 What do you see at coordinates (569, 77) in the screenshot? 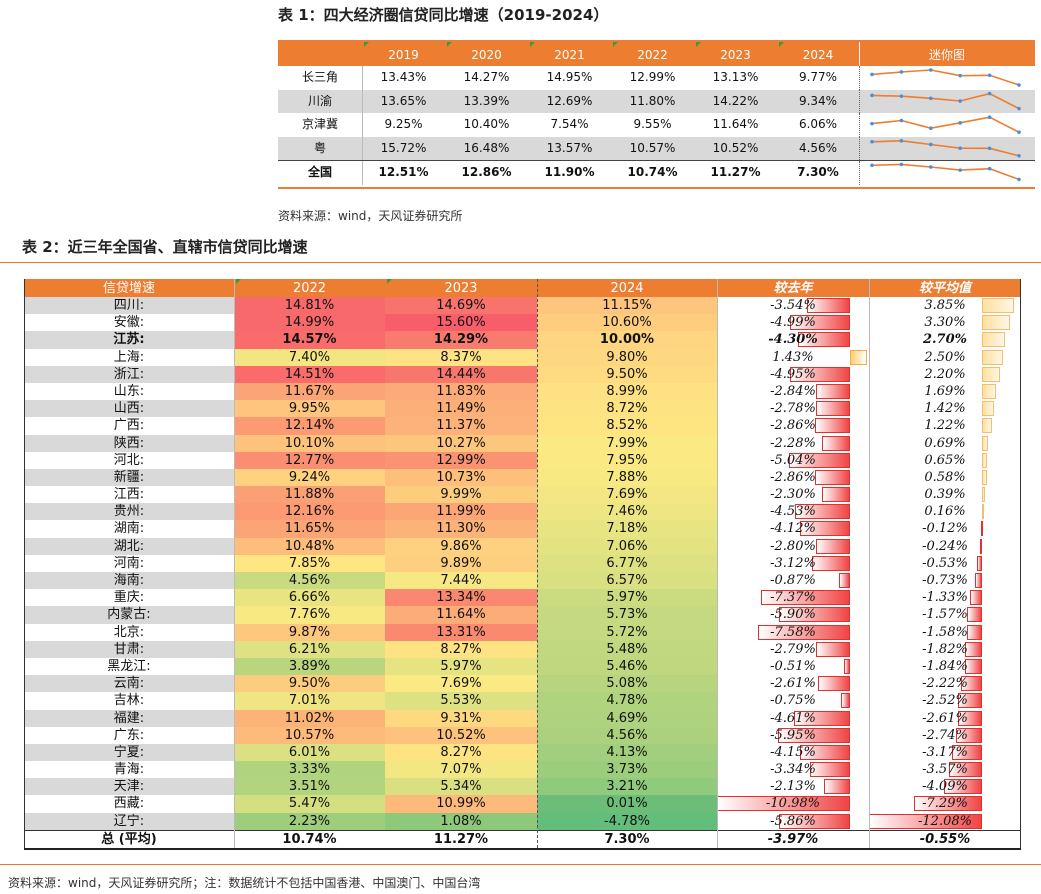
I see `growth-value: 14.95%` at bounding box center [569, 77].